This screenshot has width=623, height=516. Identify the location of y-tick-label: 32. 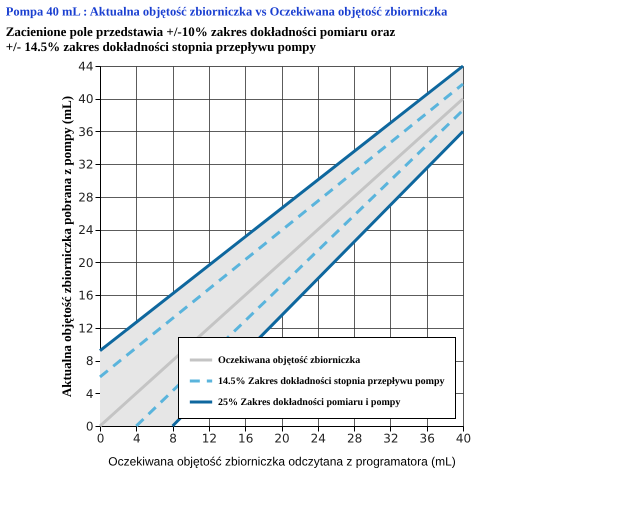
(86, 165).